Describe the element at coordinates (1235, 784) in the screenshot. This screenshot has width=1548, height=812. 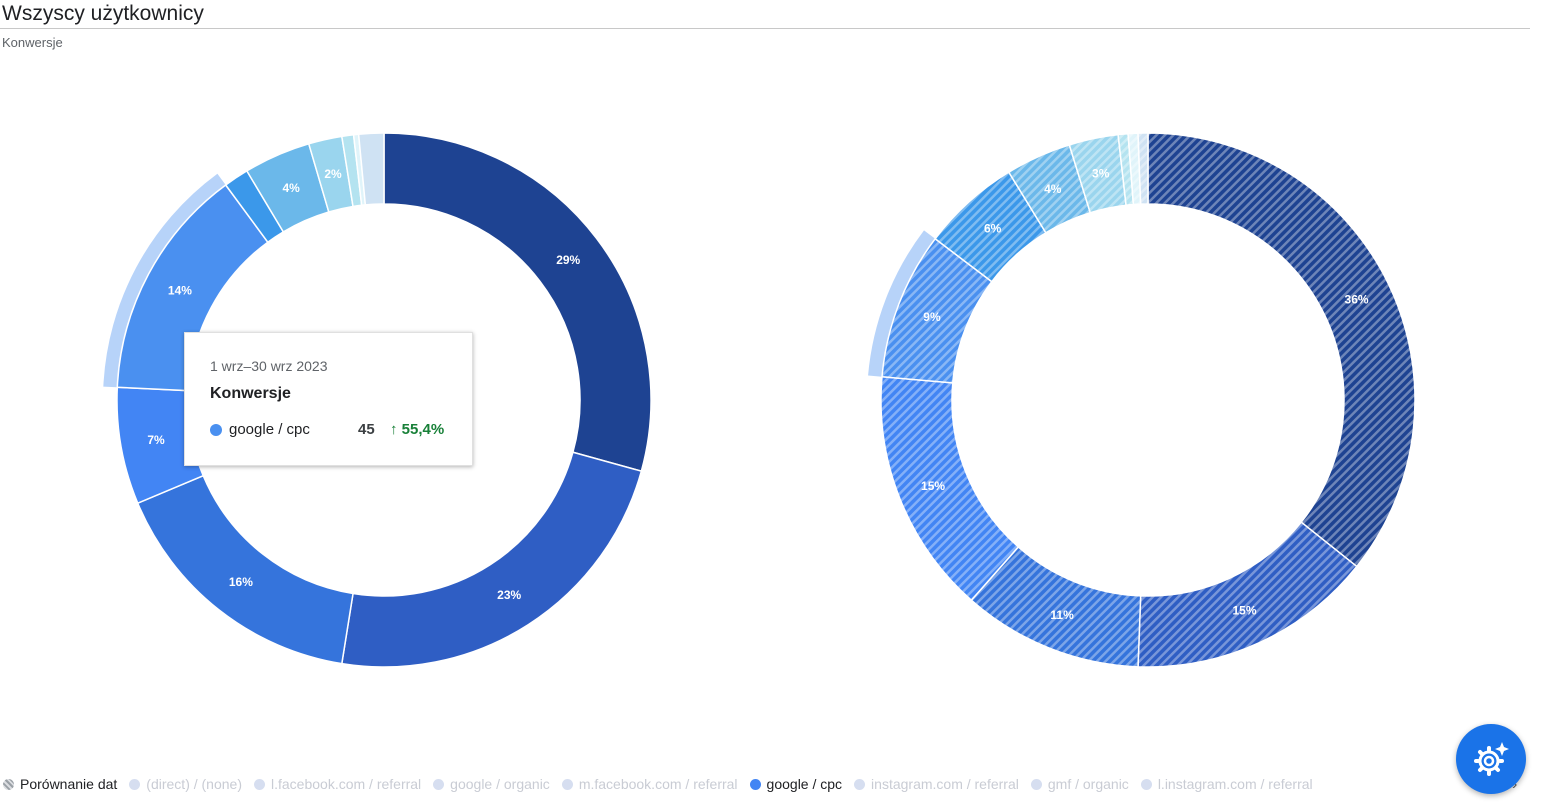
I see `legend-label: l.instagram.com / referral` at that location.